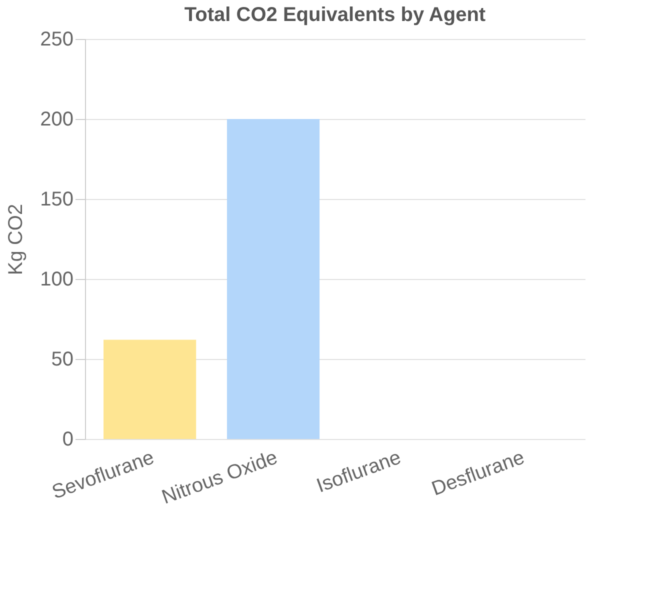  What do you see at coordinates (219, 477) in the screenshot?
I see `x-tick-label: Nitrous Oxide` at bounding box center [219, 477].